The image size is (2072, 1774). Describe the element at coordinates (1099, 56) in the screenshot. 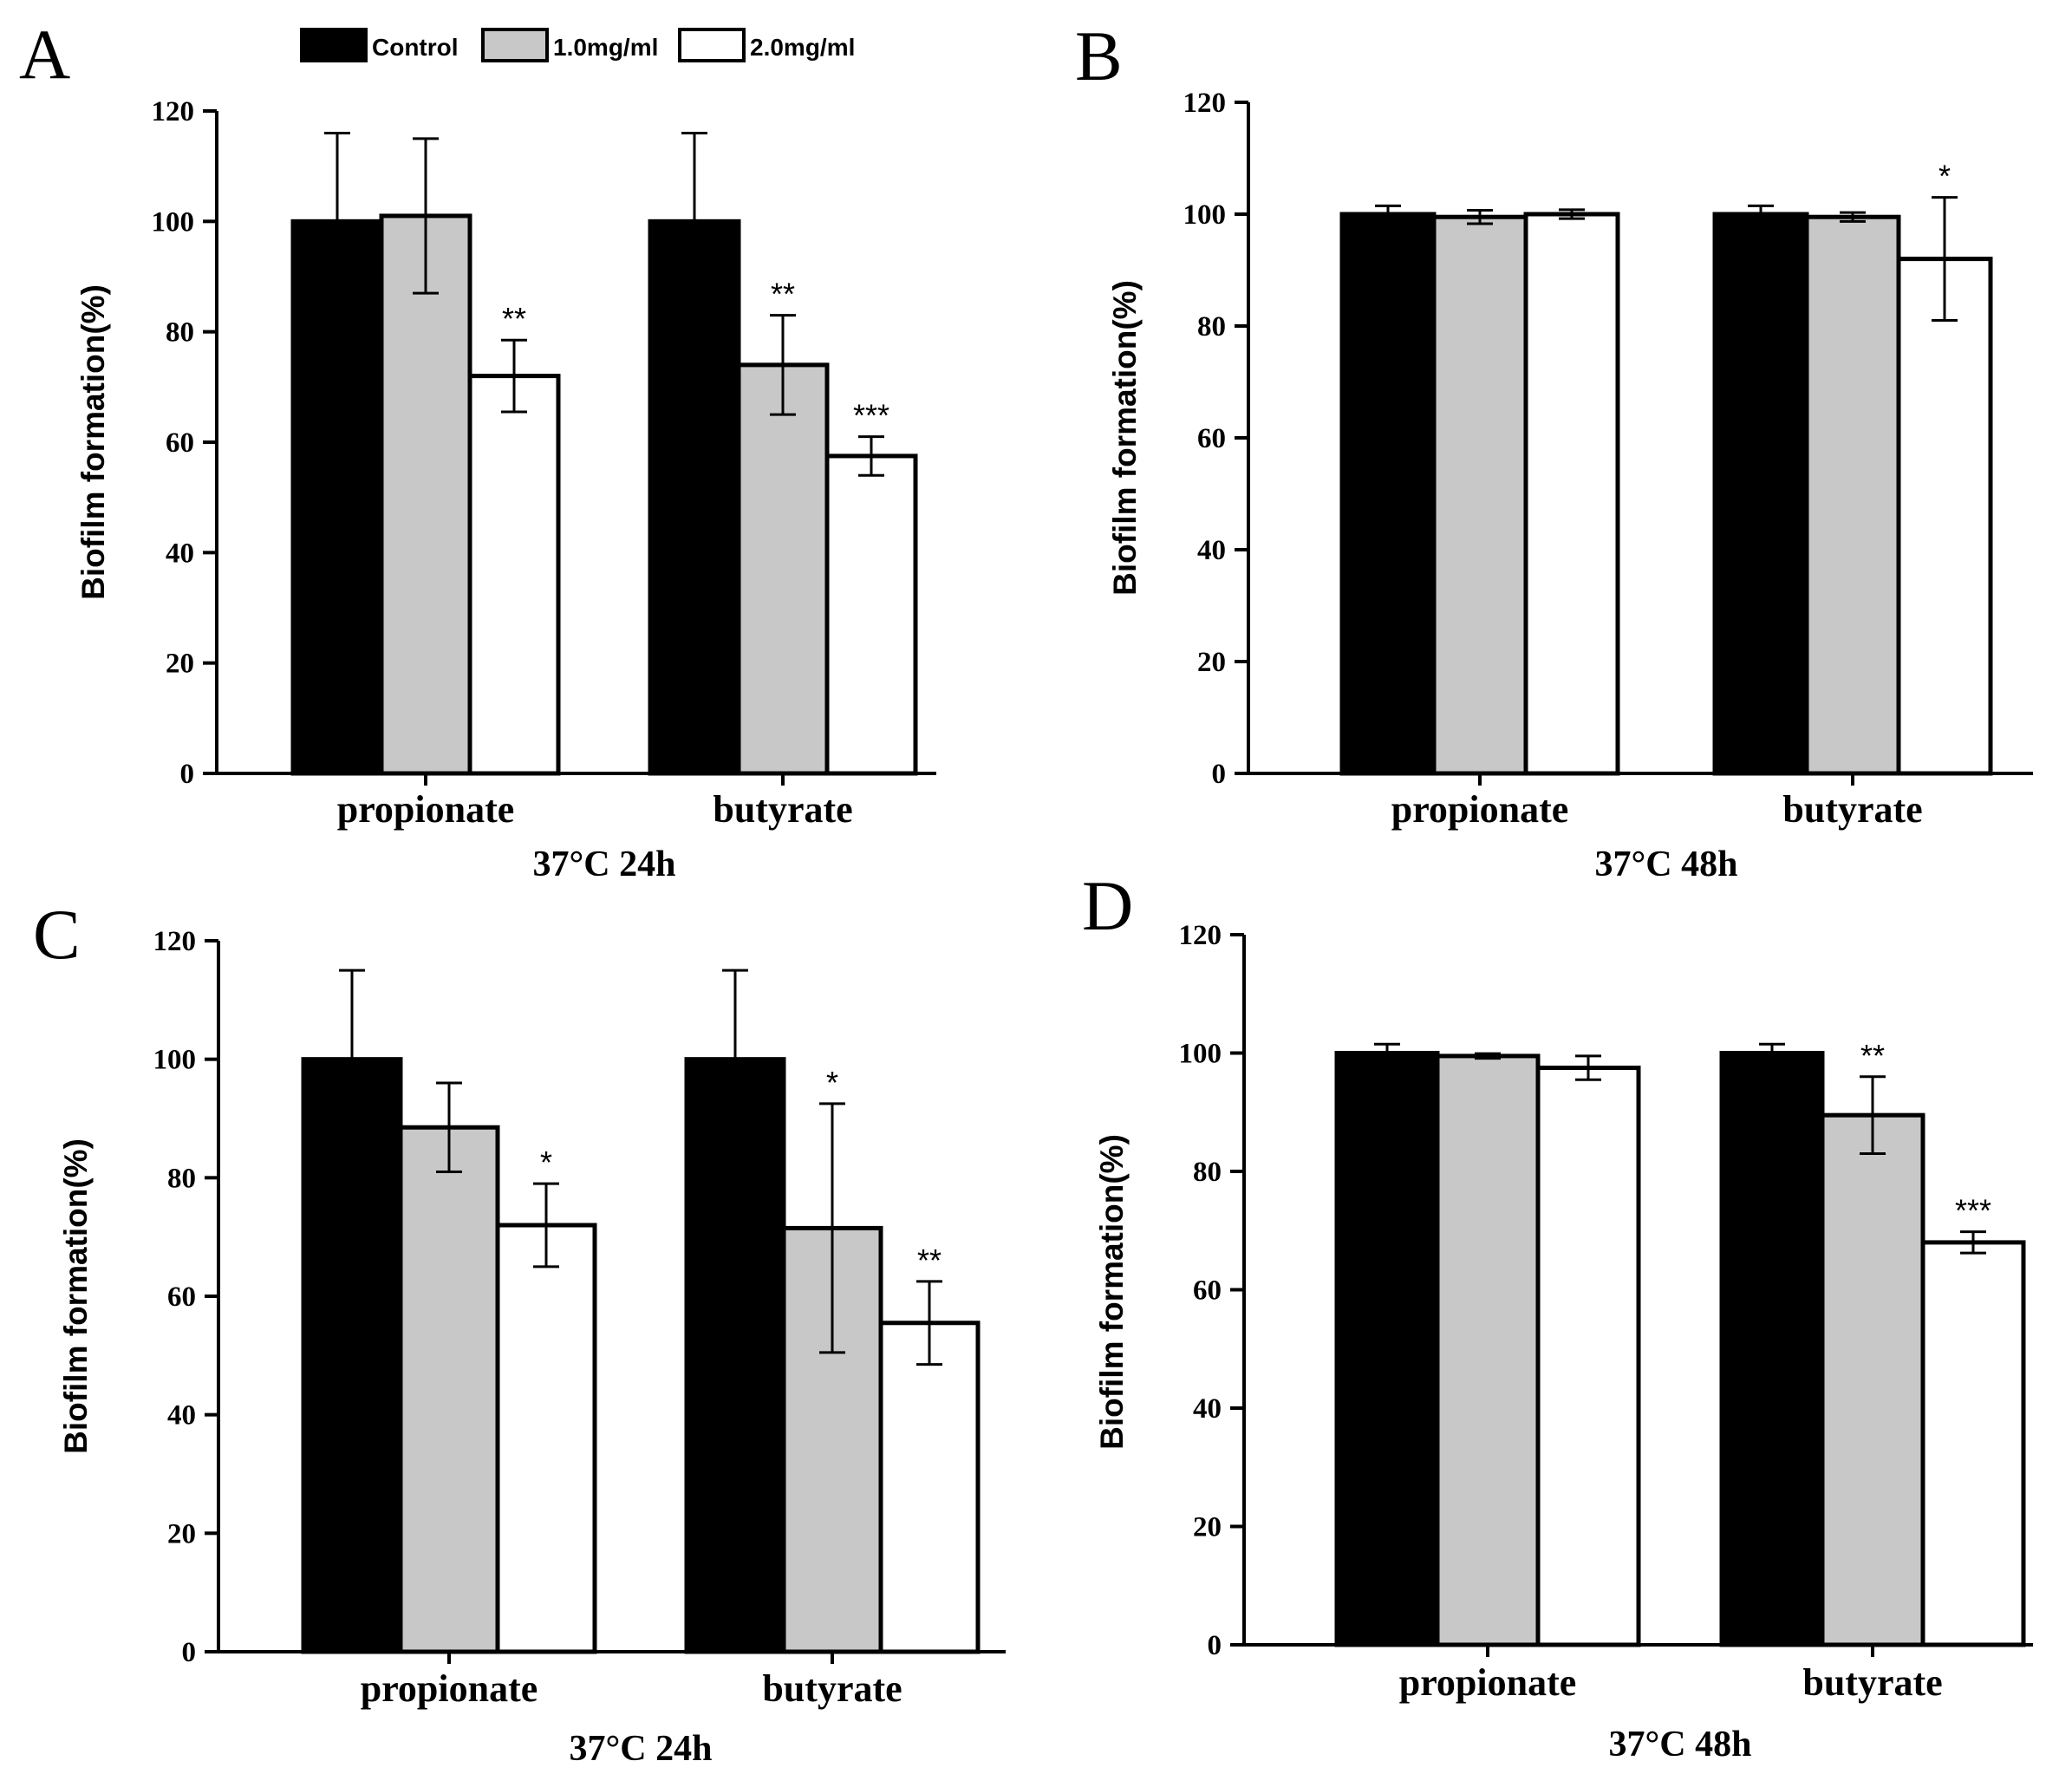

I see `panel-letter: B` at that location.